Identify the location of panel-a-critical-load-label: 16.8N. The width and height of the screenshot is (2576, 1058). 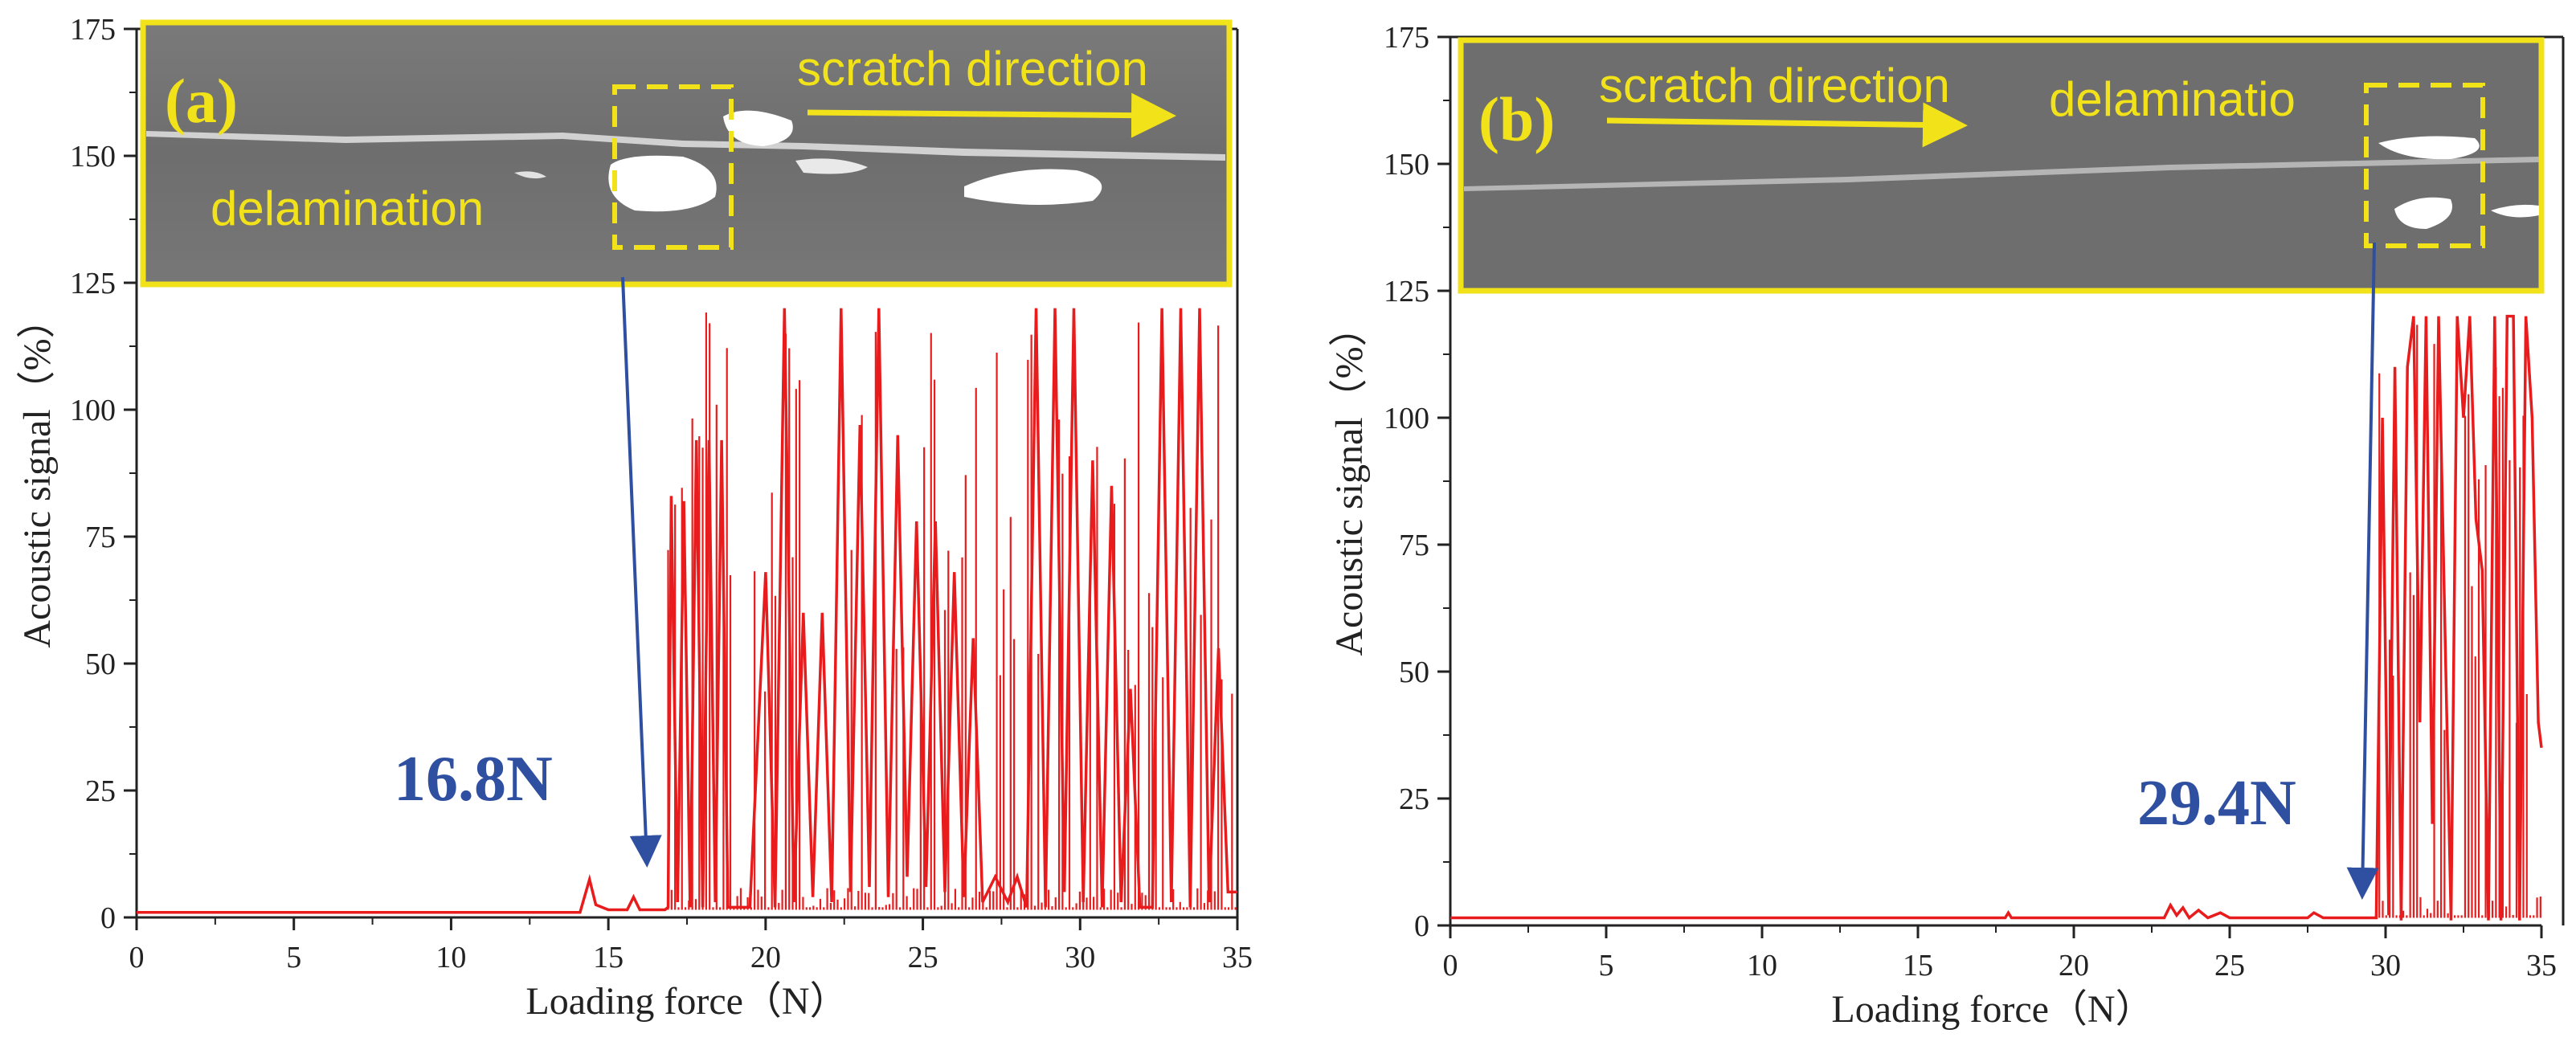
(473, 780).